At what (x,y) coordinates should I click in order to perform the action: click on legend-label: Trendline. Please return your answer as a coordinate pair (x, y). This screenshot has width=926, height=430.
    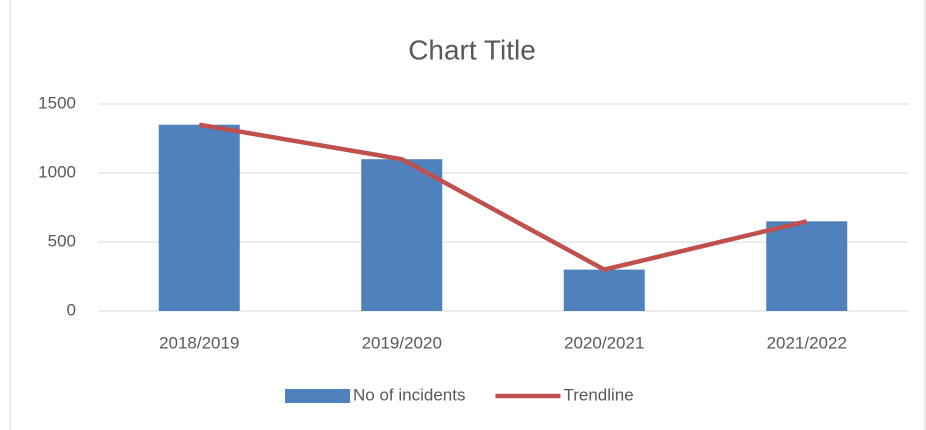
    Looking at the image, I should click on (598, 394).